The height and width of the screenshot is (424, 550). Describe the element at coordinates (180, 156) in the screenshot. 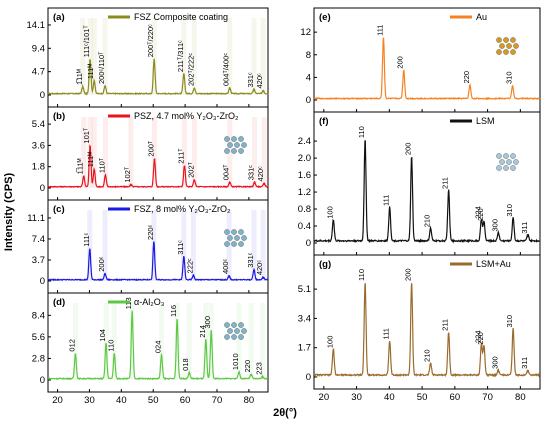

I see `peak-label: 211ᵀ` at that location.